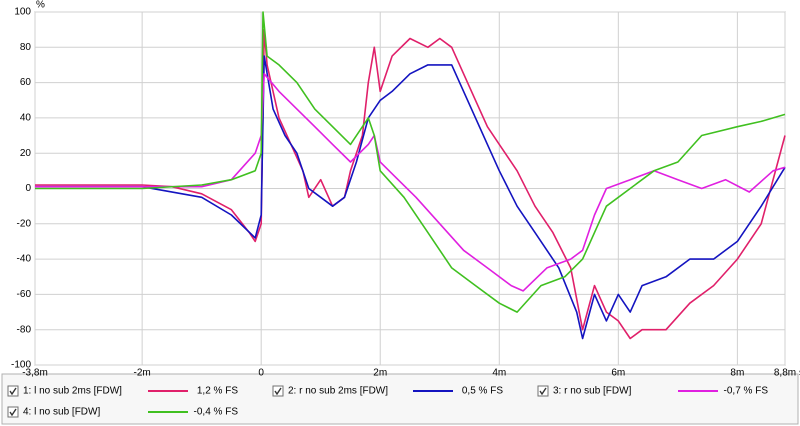 This screenshot has width=800, height=426. Describe the element at coordinates (499, 373) in the screenshot. I see `x-tick-label: 4m` at that location.